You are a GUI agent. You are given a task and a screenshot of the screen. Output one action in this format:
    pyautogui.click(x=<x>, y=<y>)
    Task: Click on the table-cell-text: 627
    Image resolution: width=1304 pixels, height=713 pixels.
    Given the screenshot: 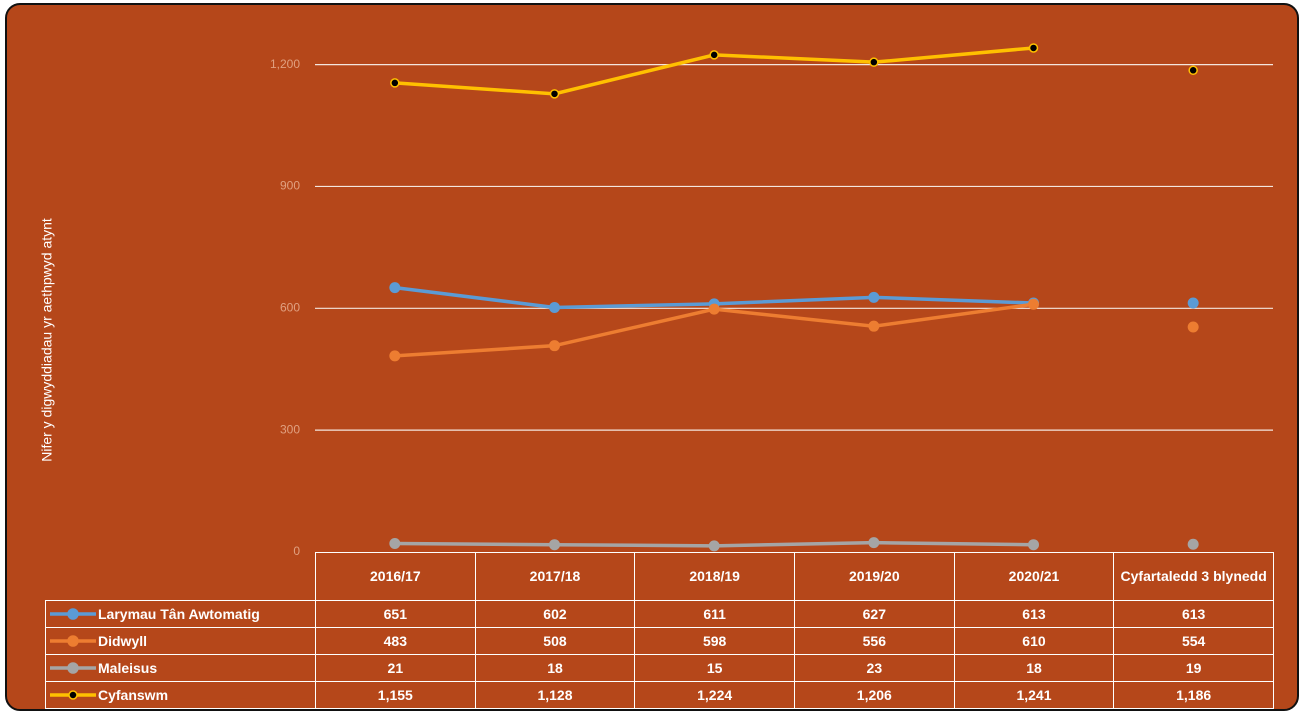 What is the action you would take?
    pyautogui.click(x=874, y=613)
    